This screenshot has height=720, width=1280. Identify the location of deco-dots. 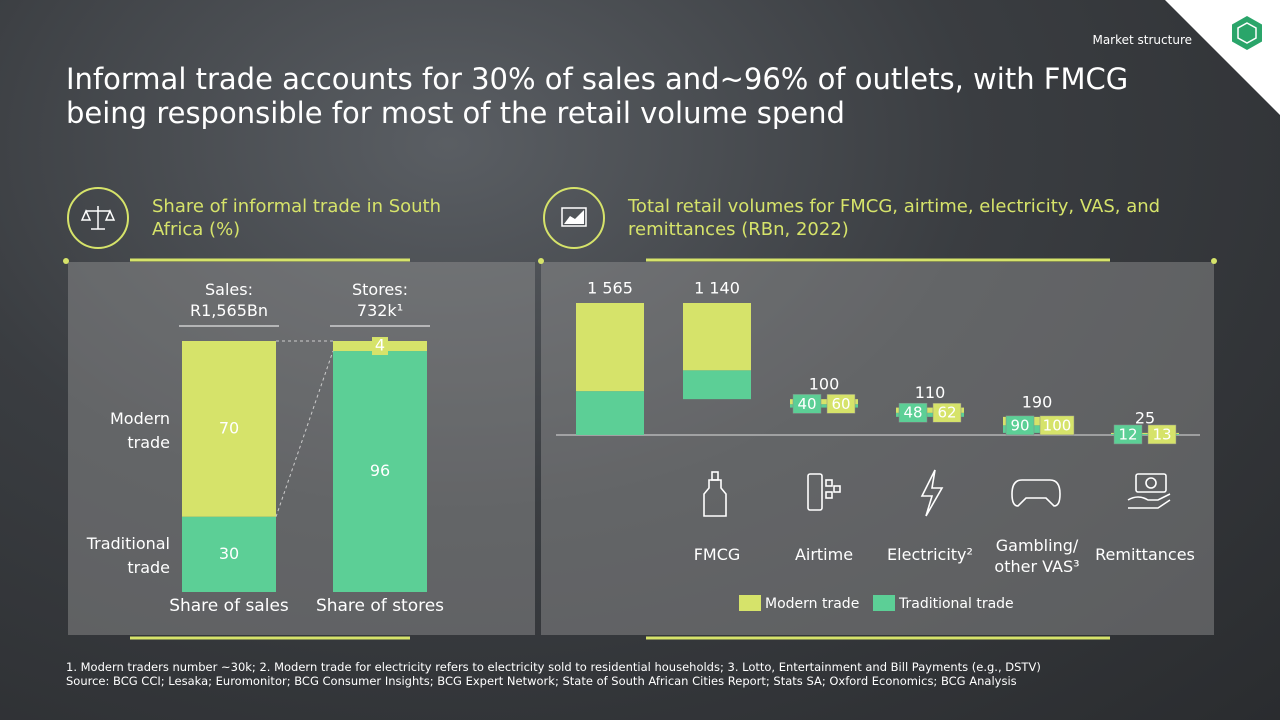
(640, 261).